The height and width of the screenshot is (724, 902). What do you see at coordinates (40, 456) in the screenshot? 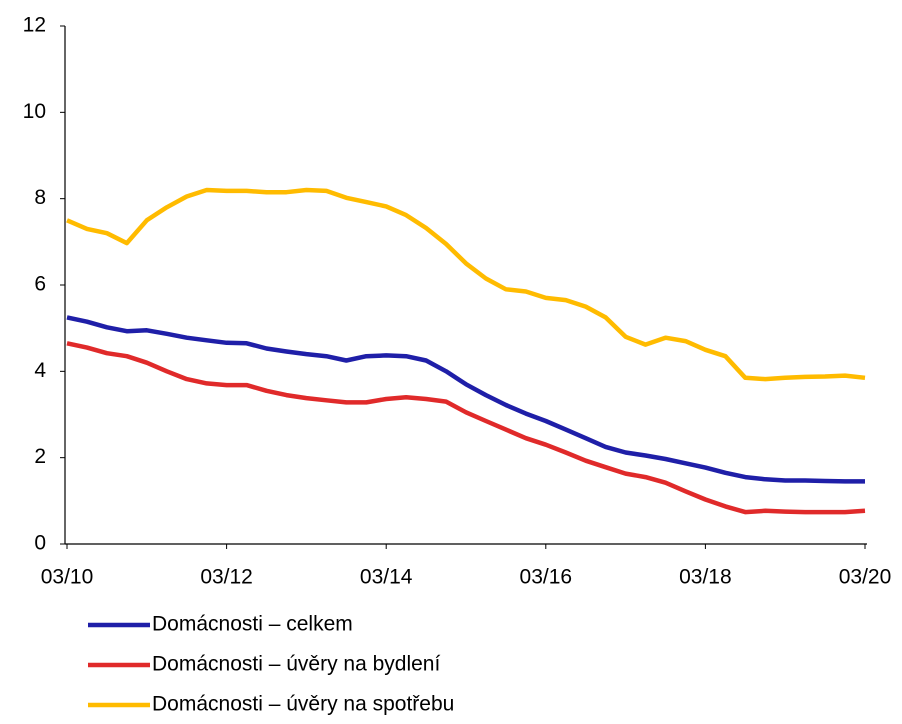
I see `y-tick-label: 2` at bounding box center [40, 456].